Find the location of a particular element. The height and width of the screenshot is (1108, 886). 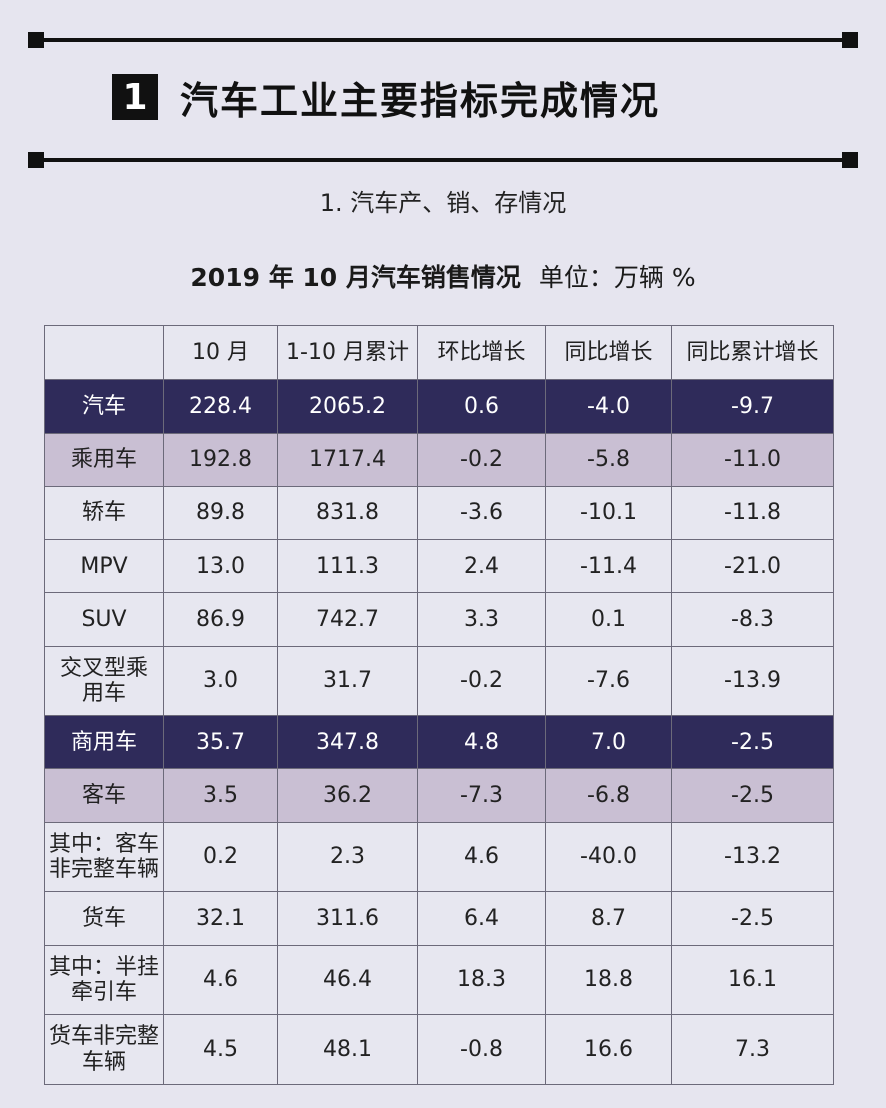

cell-yoy: -10.1 is located at coordinates (608, 513).